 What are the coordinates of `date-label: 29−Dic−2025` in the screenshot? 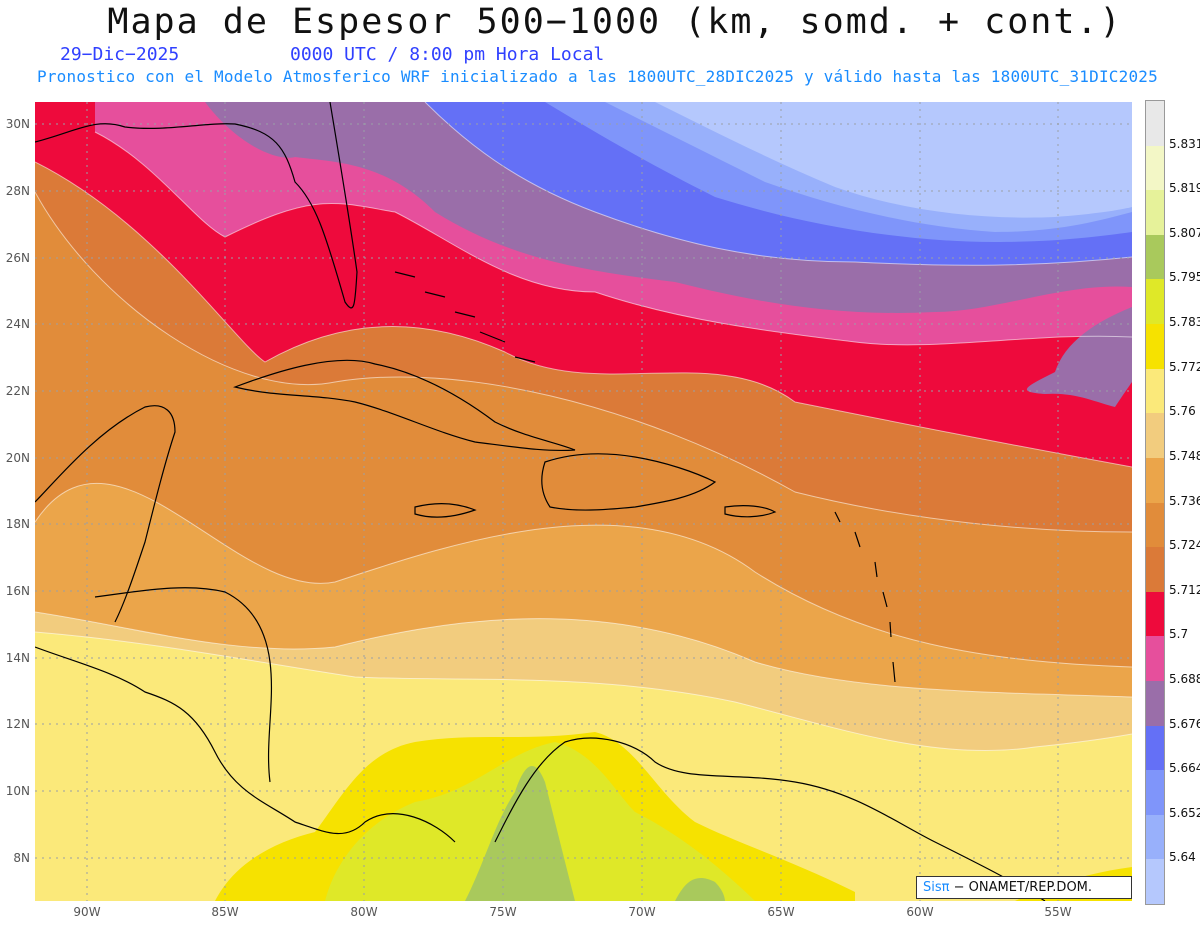 It's located at (120, 54).